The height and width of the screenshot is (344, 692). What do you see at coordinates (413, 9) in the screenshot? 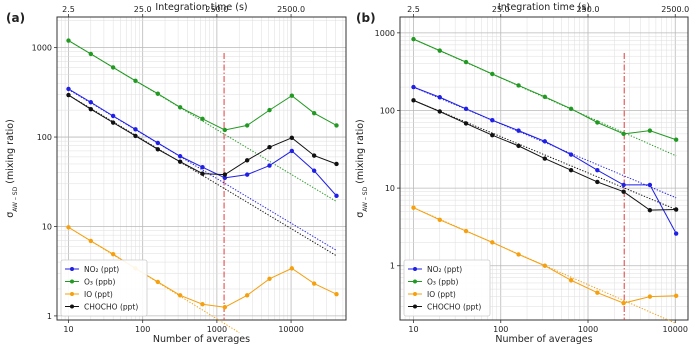
I see `x2-tick-label: 2.5` at bounding box center [413, 9].